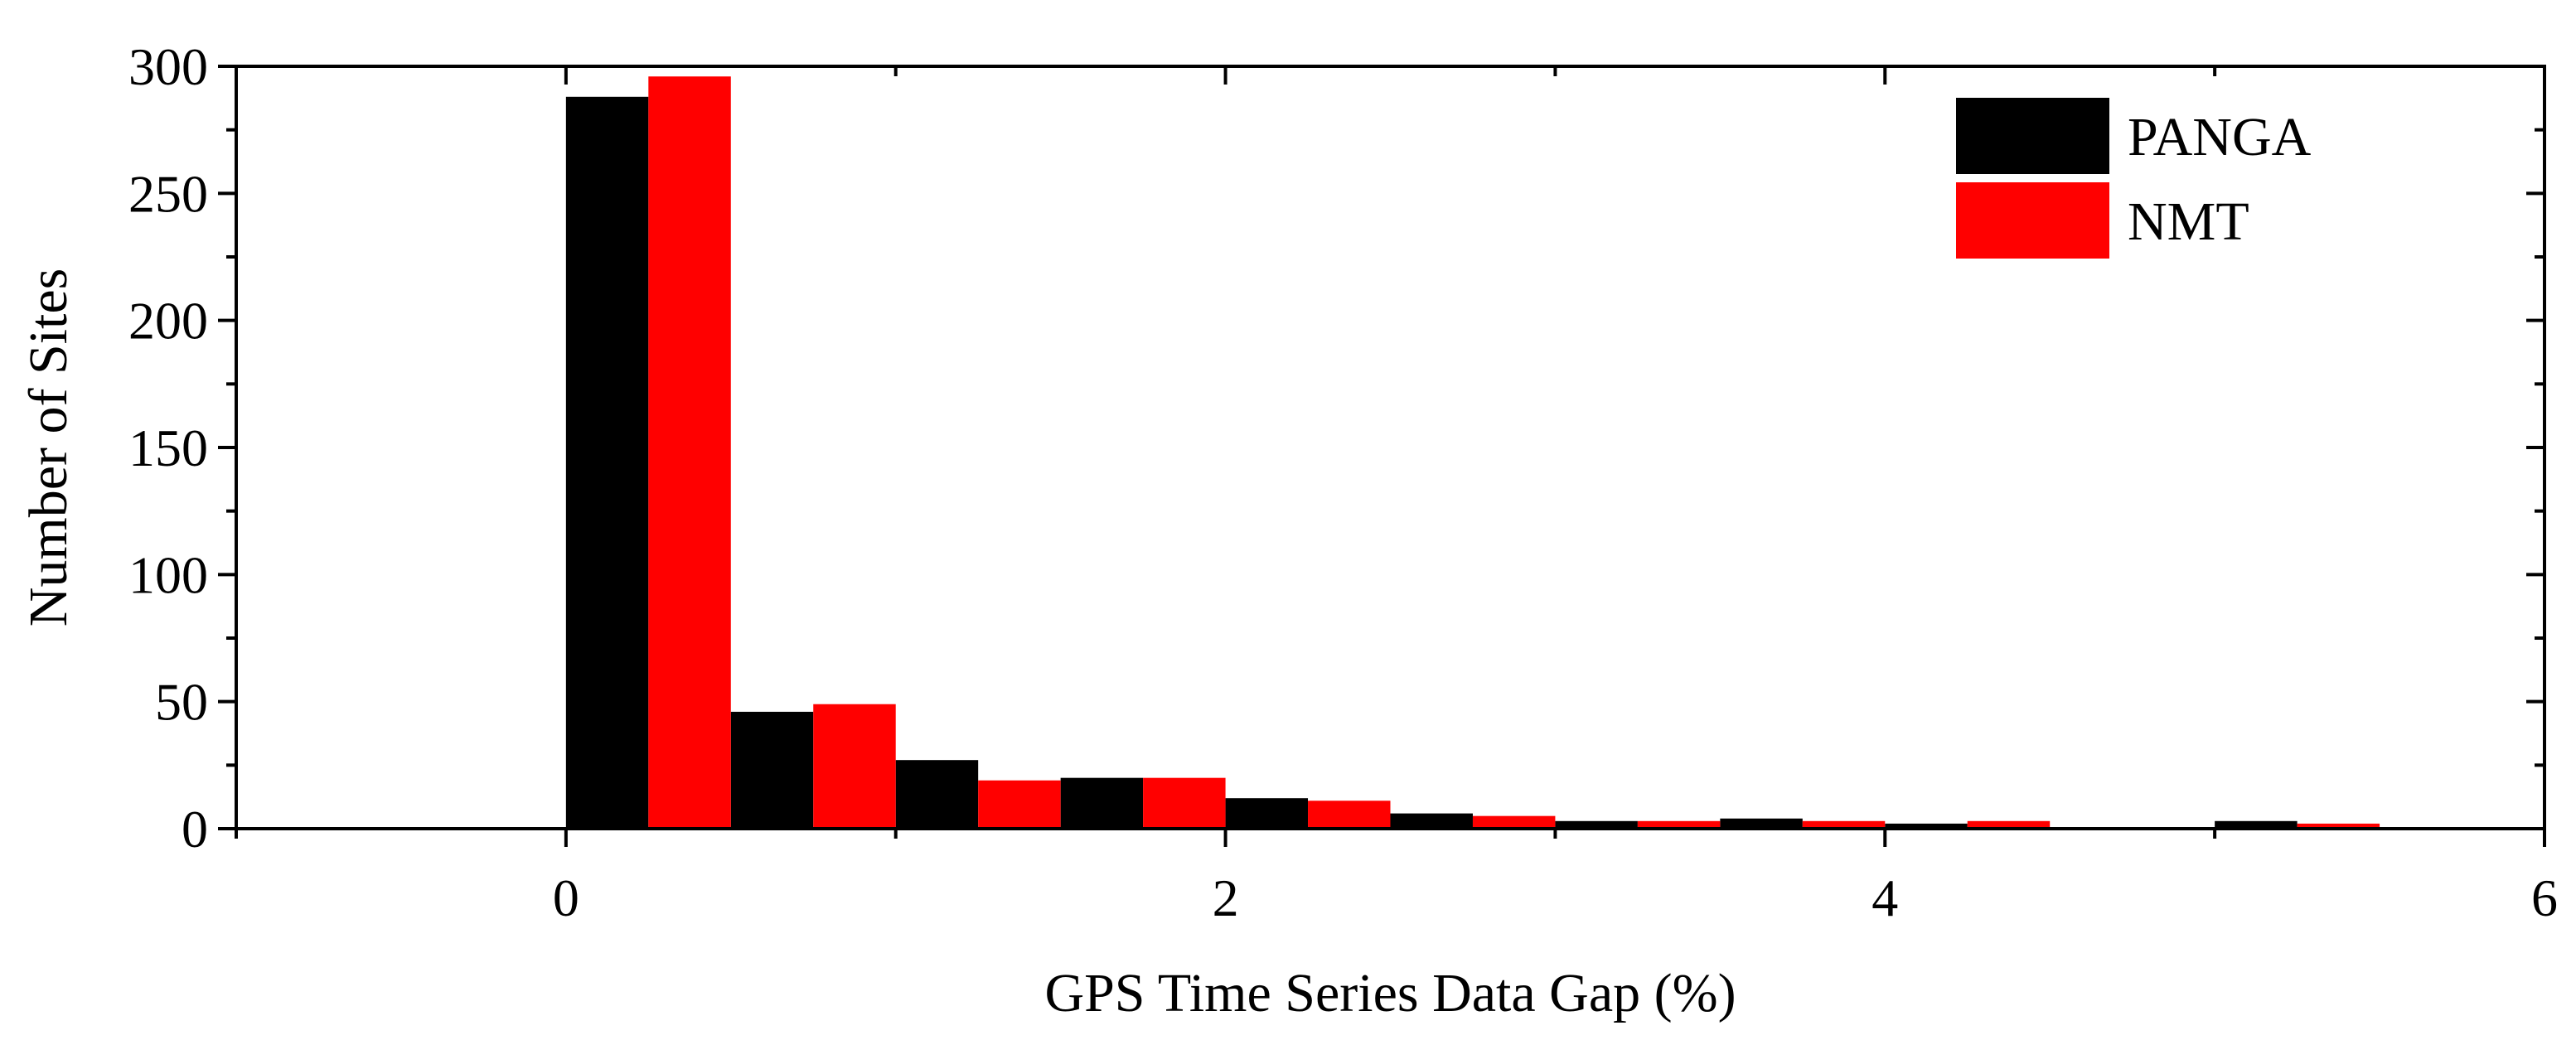 This screenshot has width=2576, height=1040. What do you see at coordinates (168, 193) in the screenshot?
I see `y-tick-label: 250` at bounding box center [168, 193].